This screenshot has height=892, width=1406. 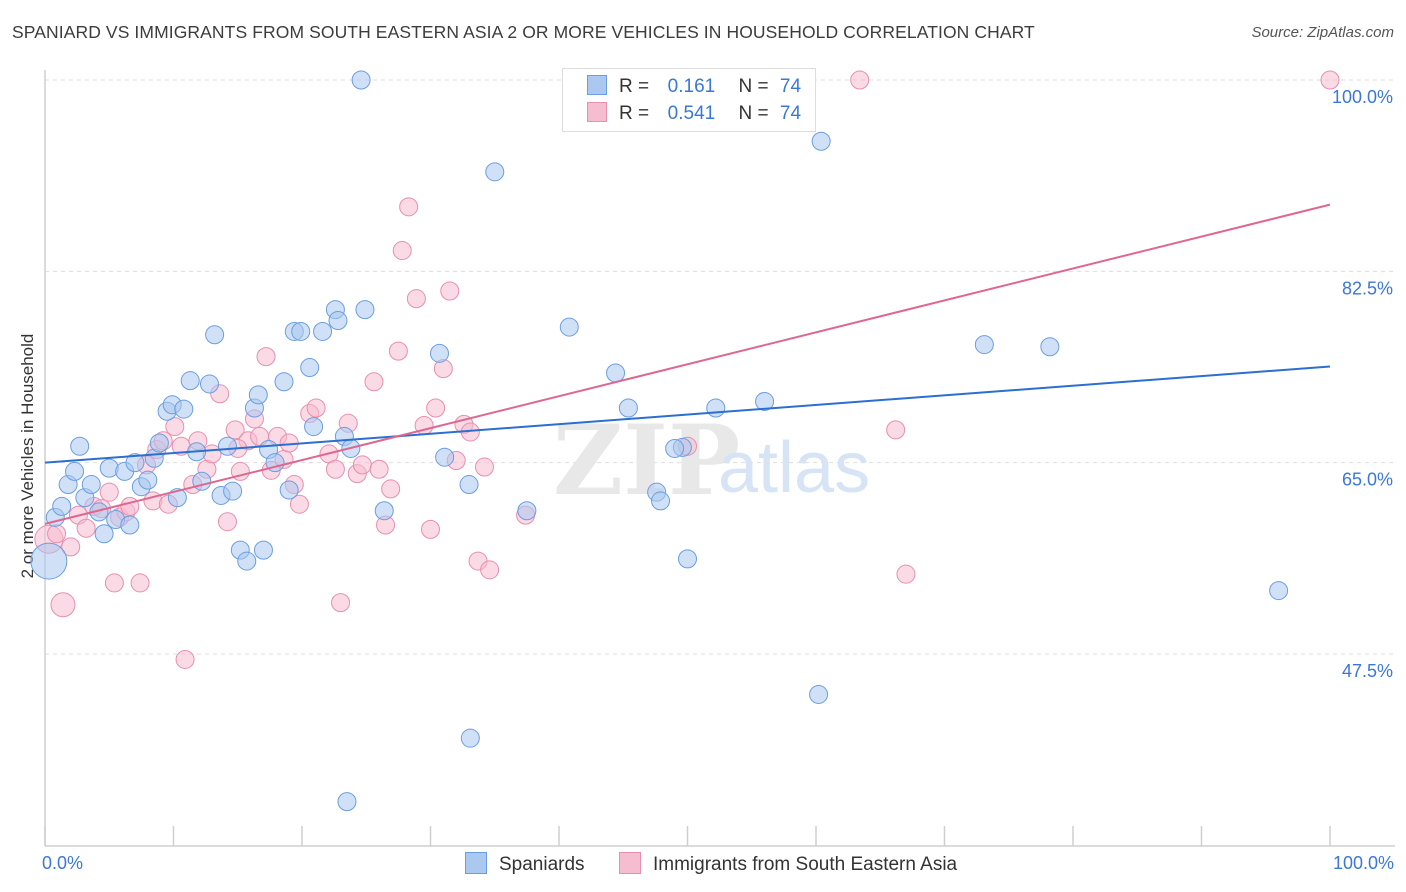 I want to click on r-value: 0.161, so click(x=691, y=86).